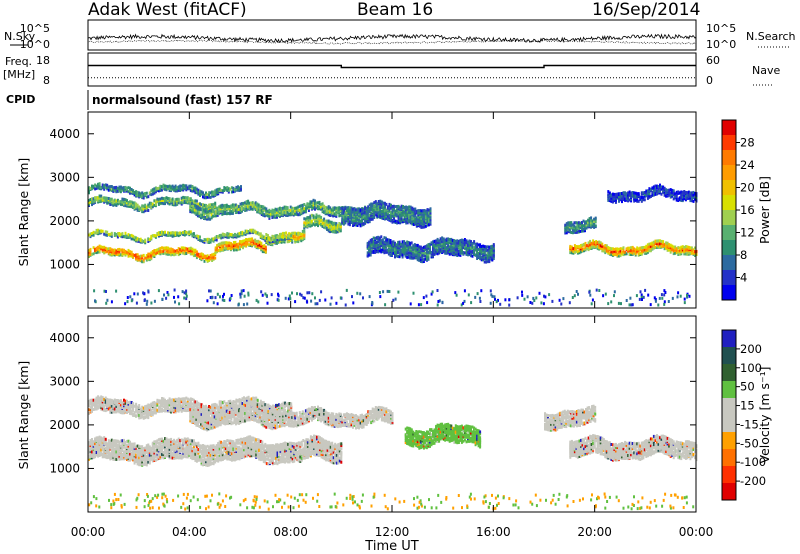  What do you see at coordinates (392, 39) in the screenshot?
I see `noise-panel-plot` at bounding box center [392, 39].